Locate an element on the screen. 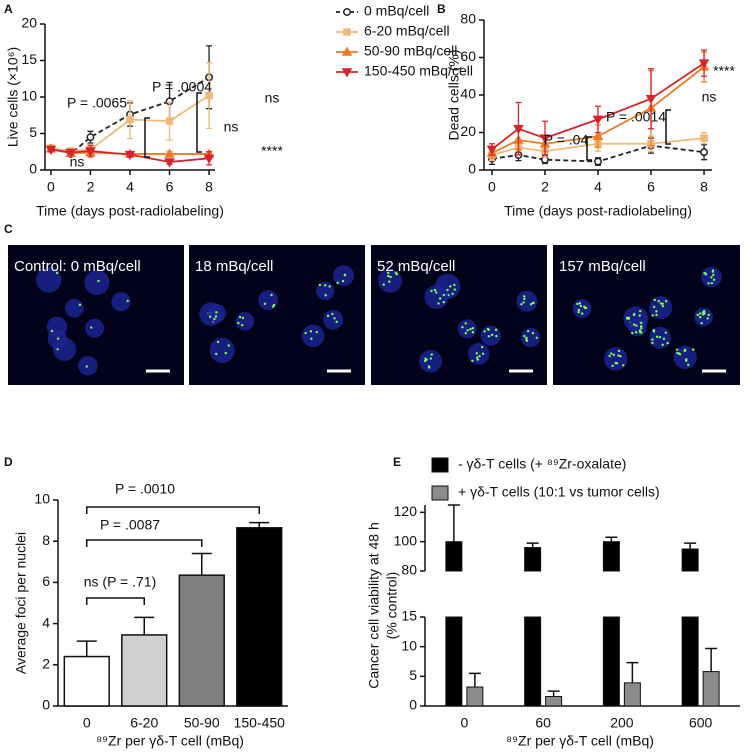  y-tick-label: 120 is located at coordinates (406, 511).